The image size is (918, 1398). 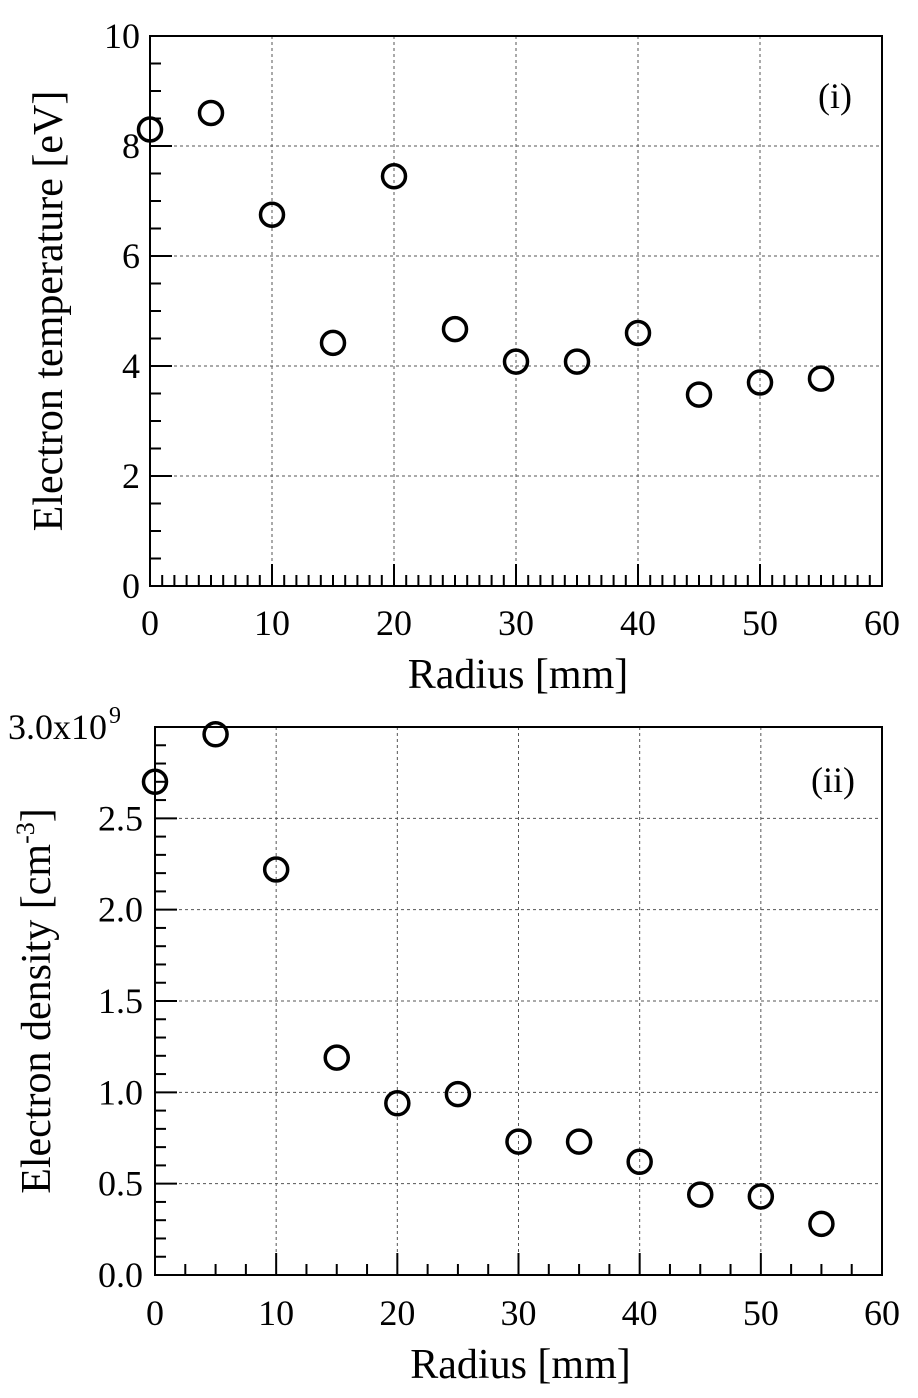 I want to click on y-tick-label: 2.0, so click(x=120, y=910).